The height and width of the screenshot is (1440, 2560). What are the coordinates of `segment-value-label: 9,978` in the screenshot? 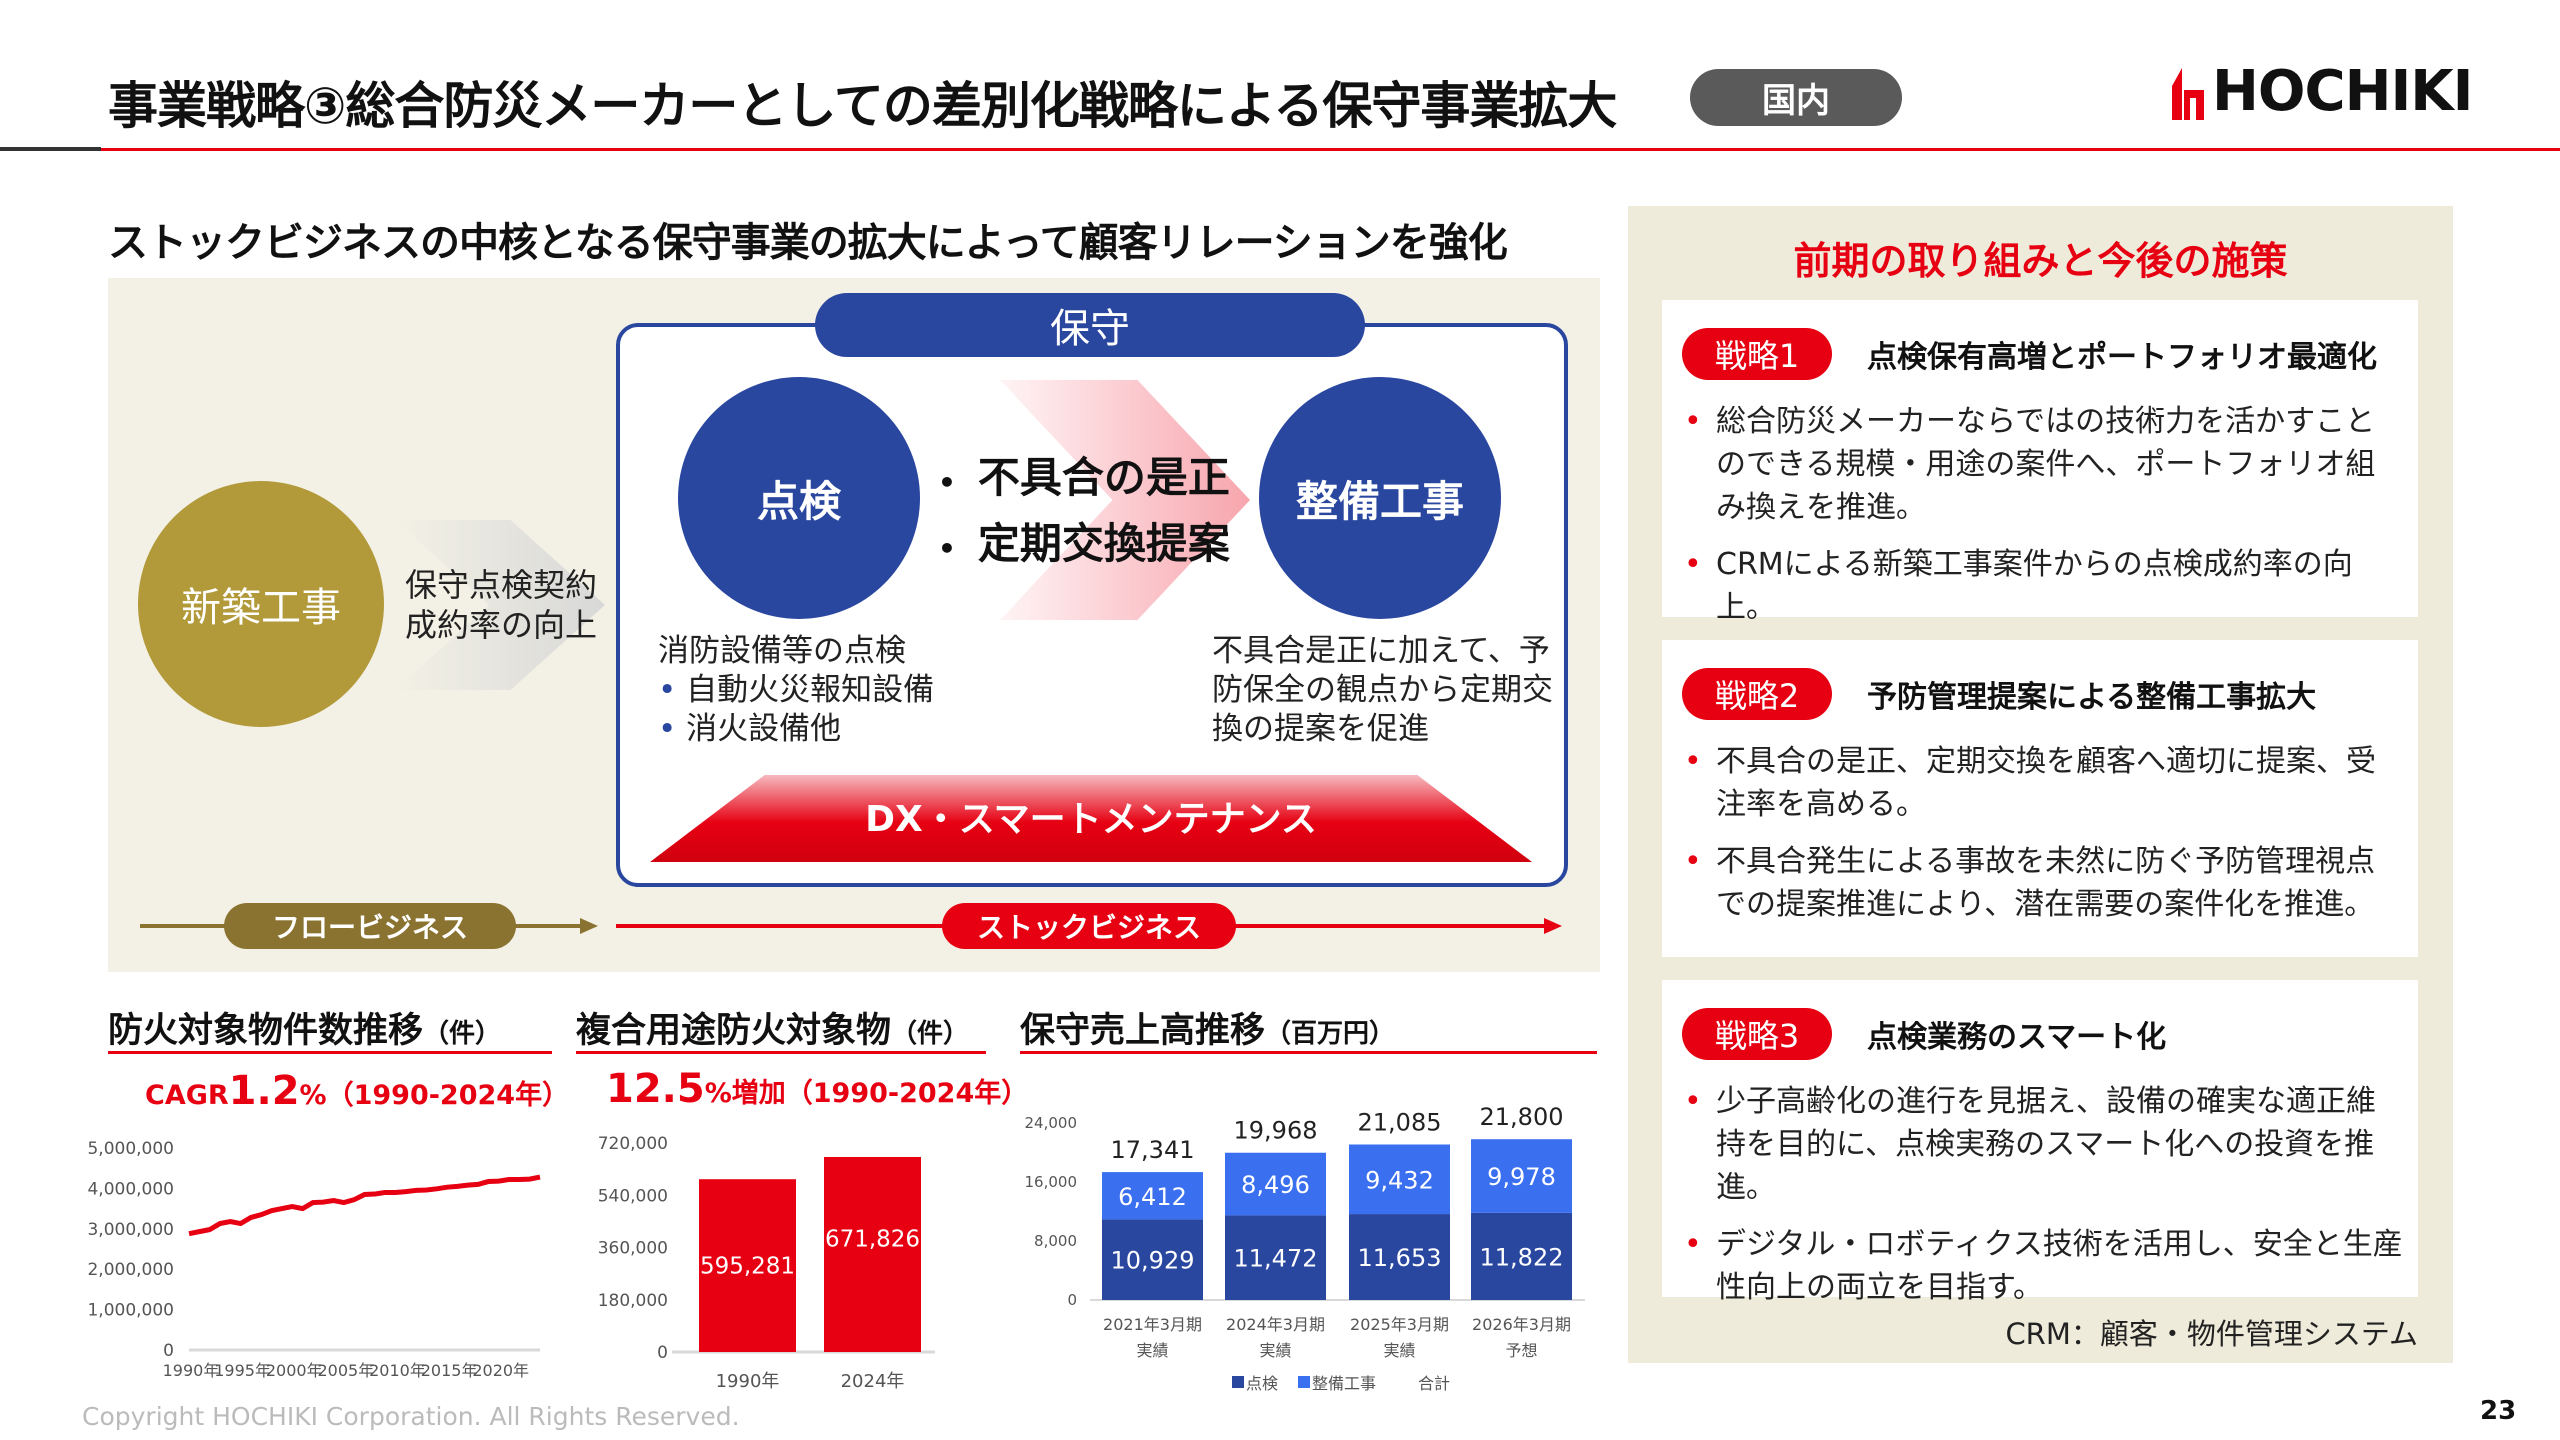 It's located at (1521, 1177).